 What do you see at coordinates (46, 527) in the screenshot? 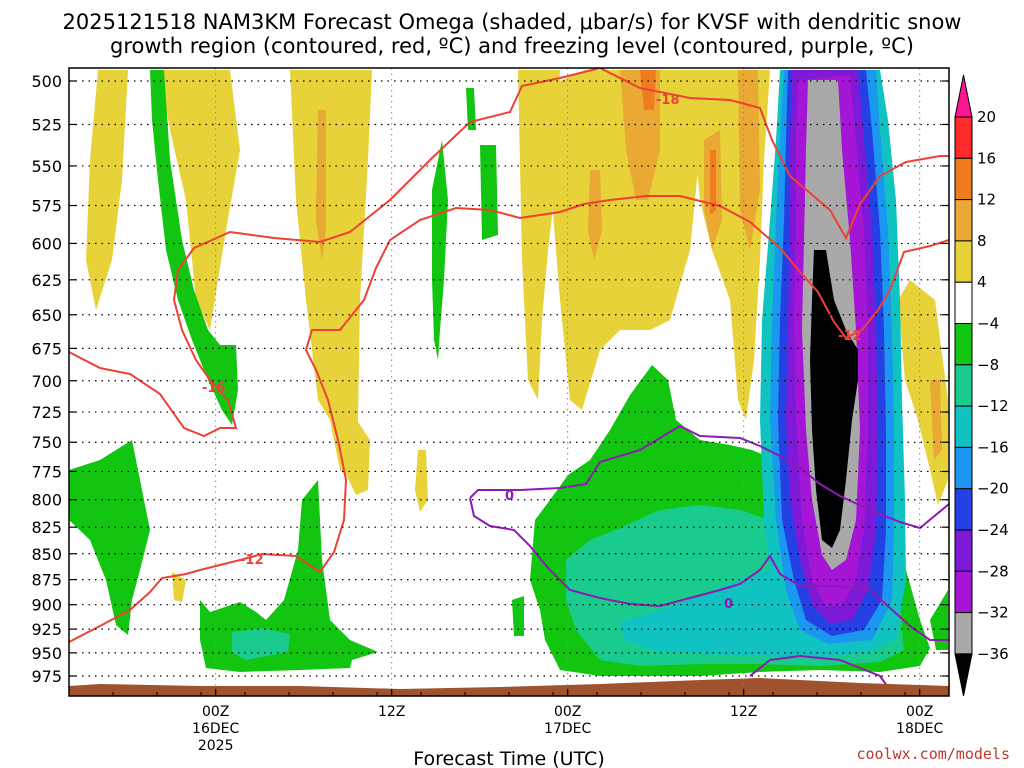
I see `pressure-tick-label: 825` at bounding box center [46, 527].